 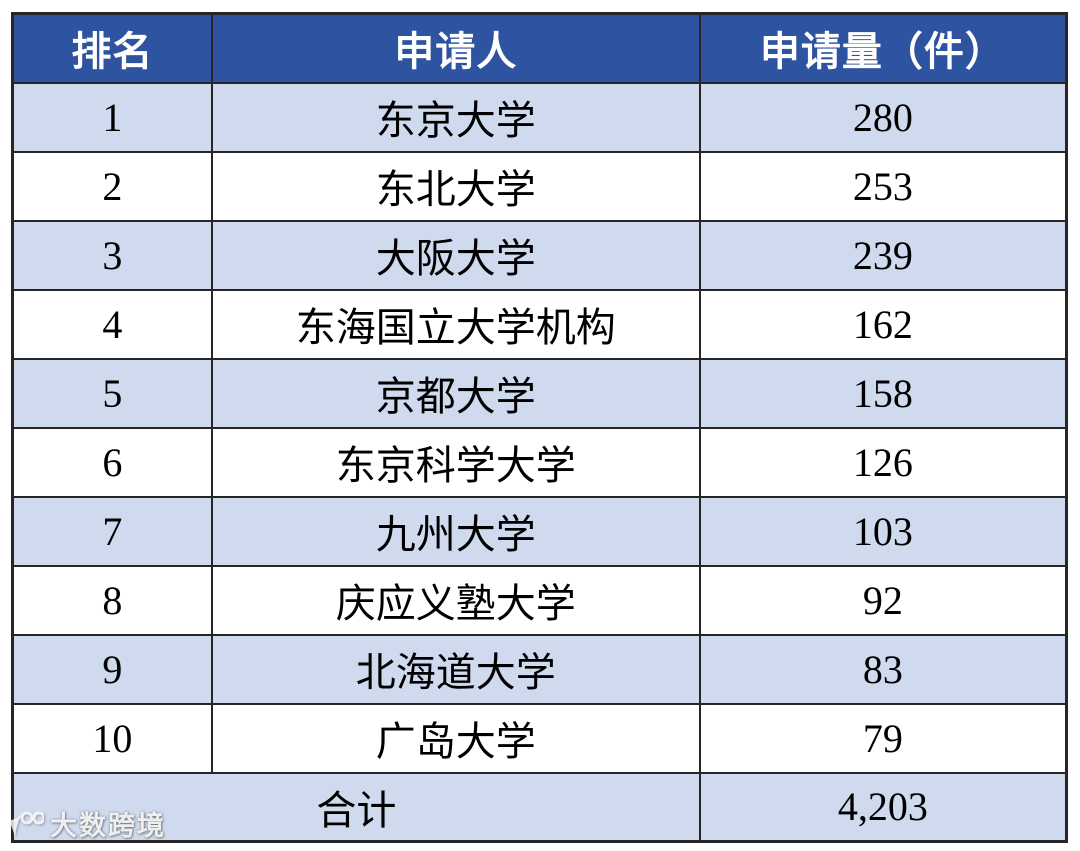 I want to click on rank-cell: 4, so click(x=112, y=324).